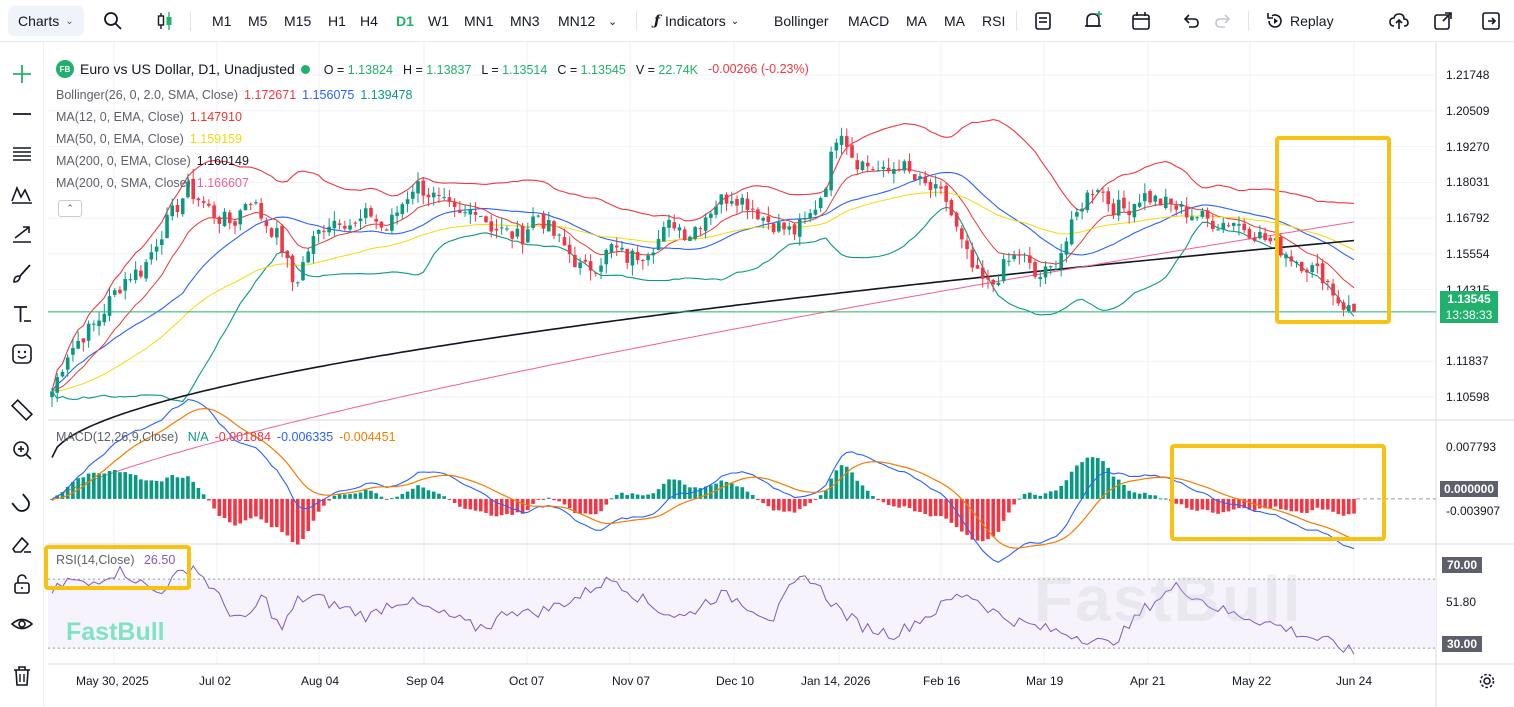 This screenshot has width=1514, height=707. I want to click on brush-tool, so click(22, 274).